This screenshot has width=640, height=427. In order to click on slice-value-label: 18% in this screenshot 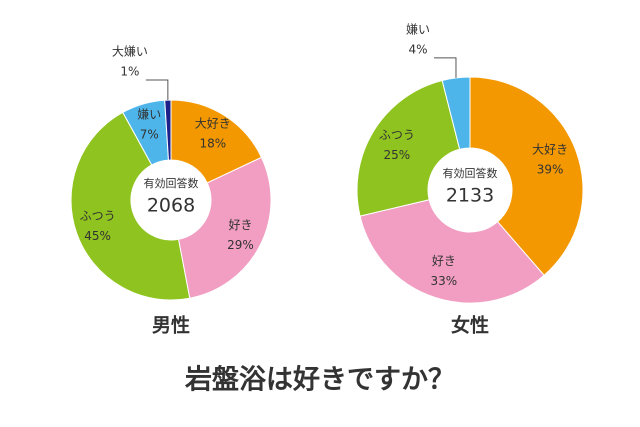, I will do `click(212, 144)`.